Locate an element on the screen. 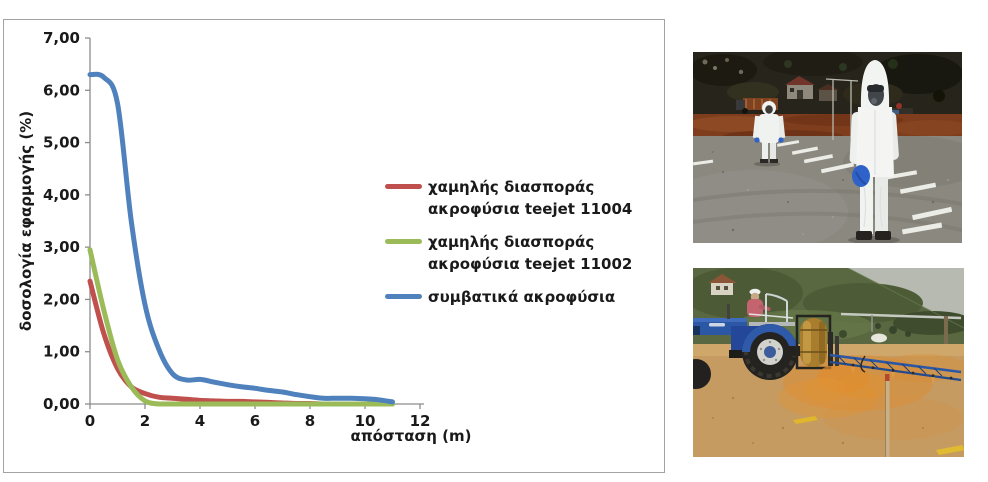  collector-strips is located at coordinates (823, 187).